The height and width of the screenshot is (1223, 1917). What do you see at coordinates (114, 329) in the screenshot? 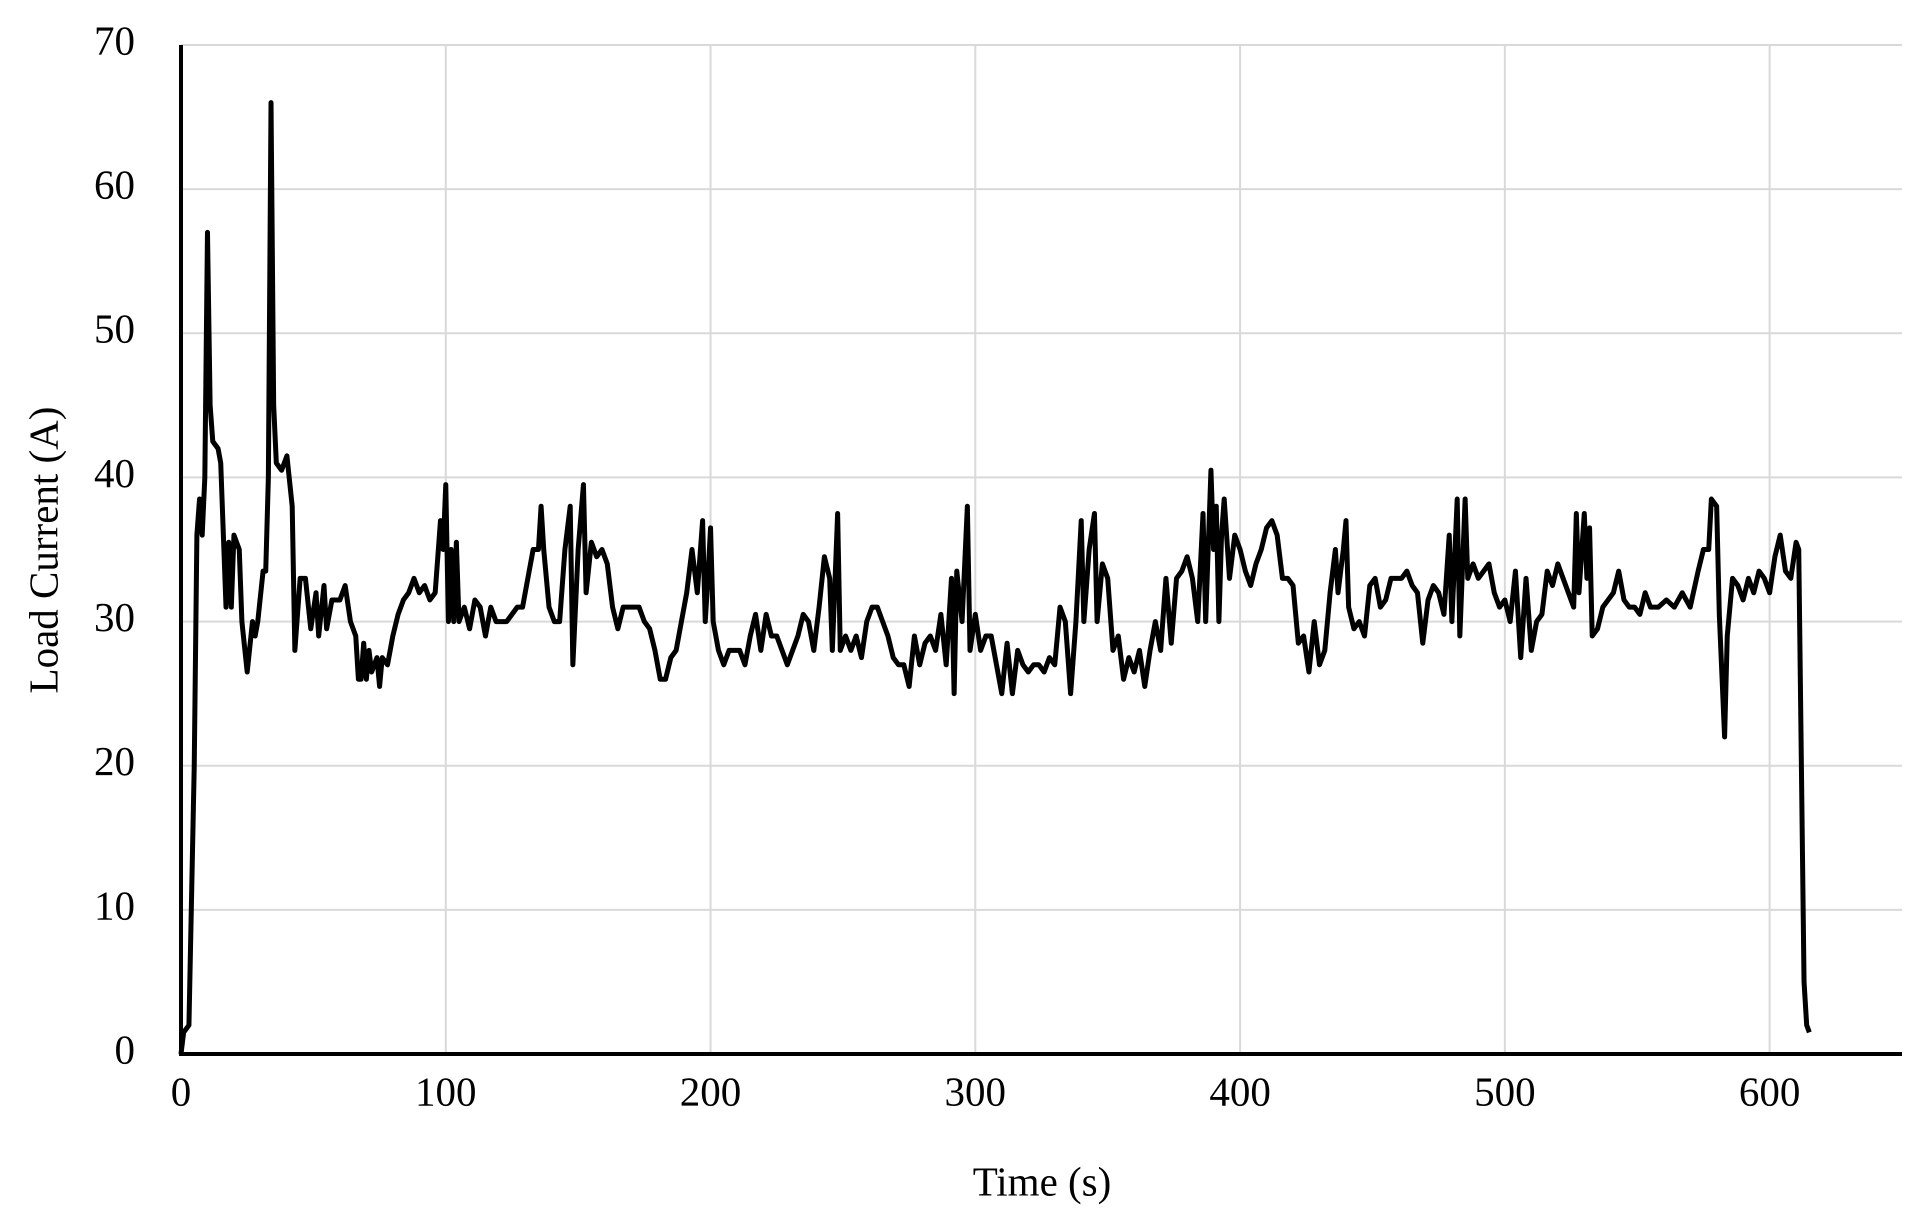
I see `y-tick-label: 50` at bounding box center [114, 329].